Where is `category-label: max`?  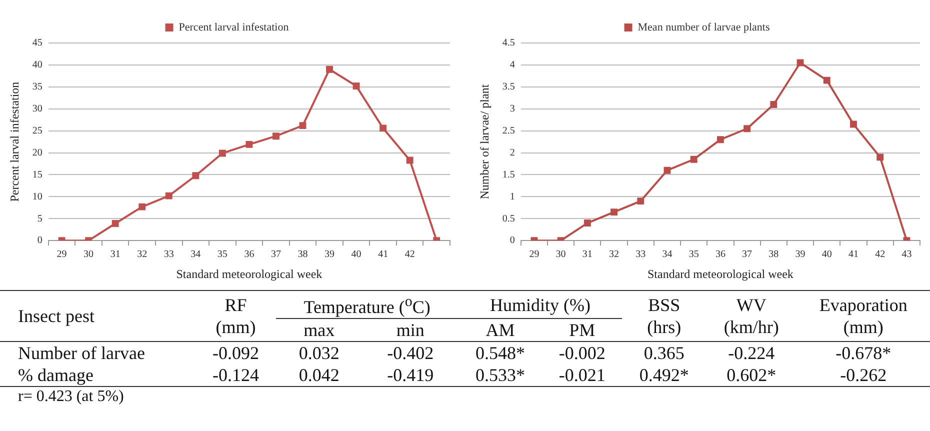 category-label: max is located at coordinates (319, 330).